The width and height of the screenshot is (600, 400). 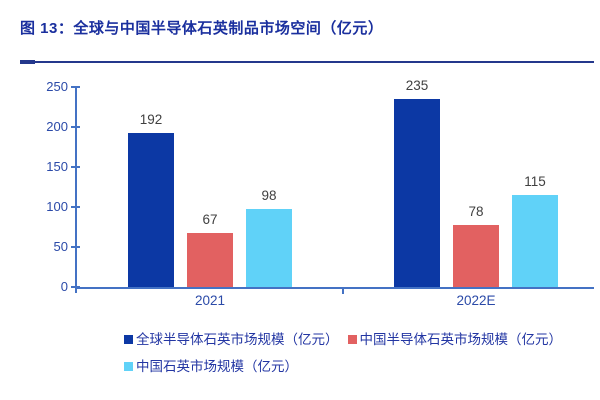 I want to click on y-tick-label: 250, so click(x=57, y=86).